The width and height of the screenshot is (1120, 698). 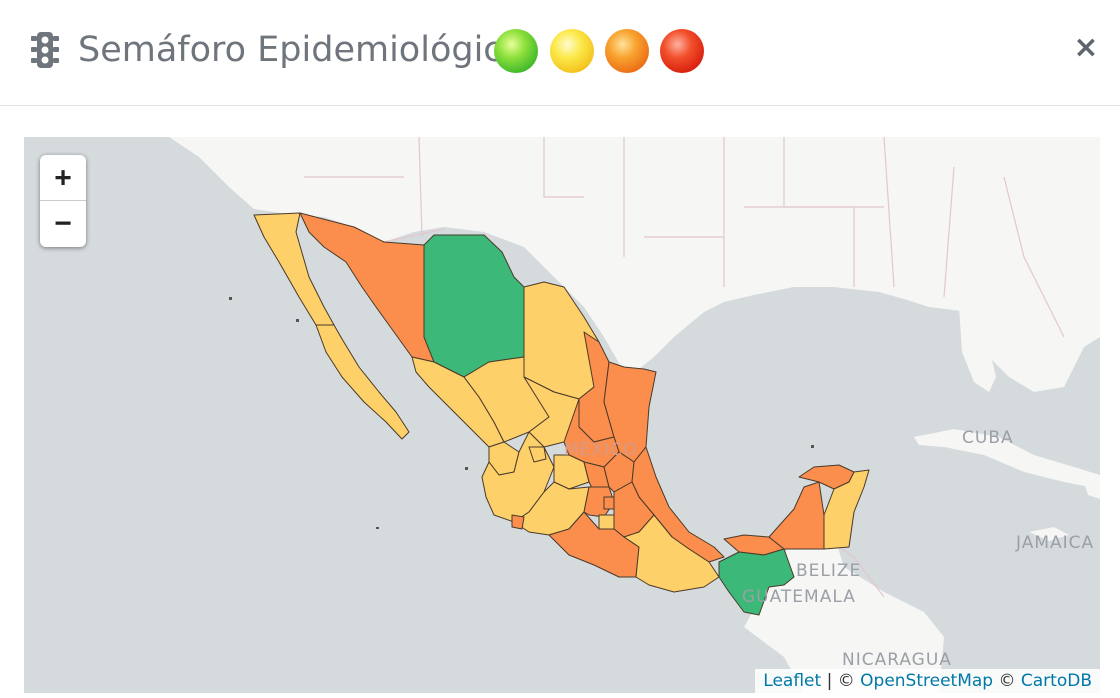 What do you see at coordinates (362, 382) in the screenshot?
I see `state-baja-california-sur` at bounding box center [362, 382].